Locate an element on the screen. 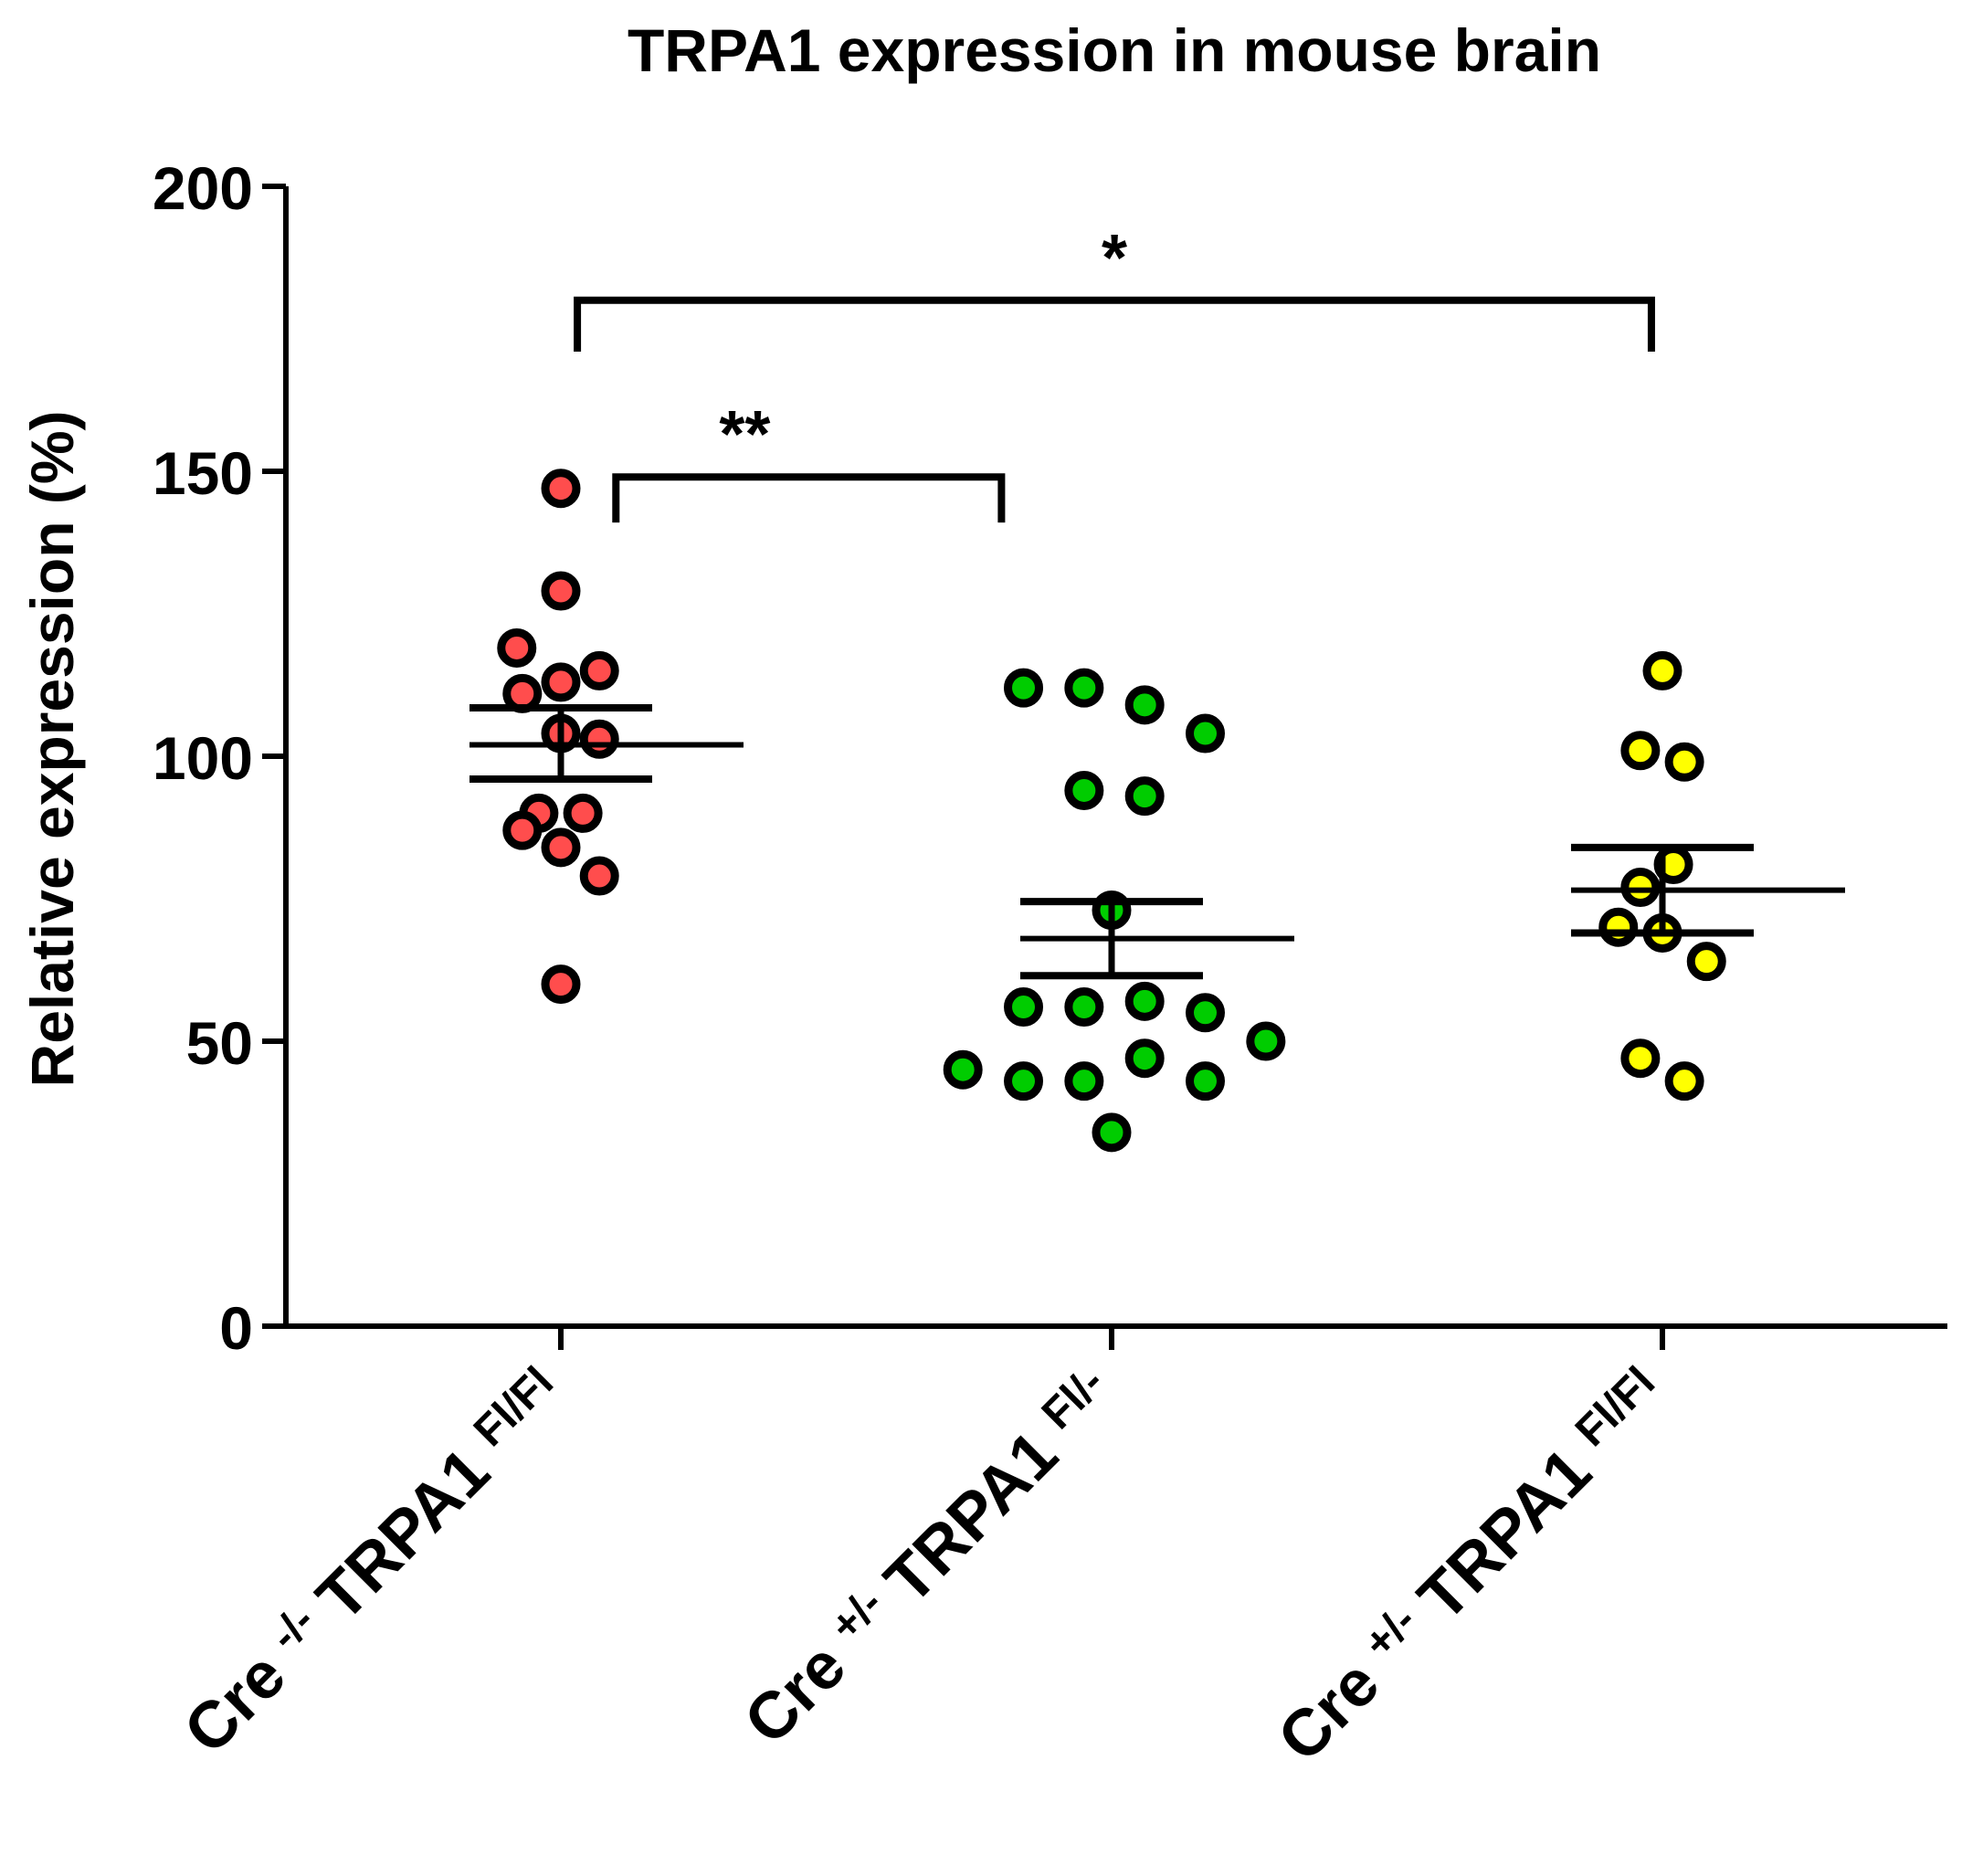 The height and width of the screenshot is (1876, 1962). x-category-label: Cre -/- TRPA1 Fl/Fl is located at coordinates (375, 1563).